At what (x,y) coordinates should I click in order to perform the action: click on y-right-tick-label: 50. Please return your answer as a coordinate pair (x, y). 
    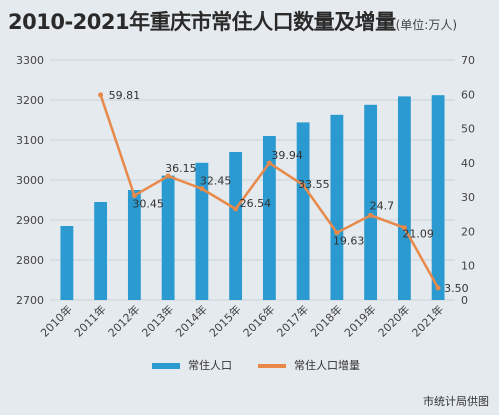
    Looking at the image, I should click on (468, 129).